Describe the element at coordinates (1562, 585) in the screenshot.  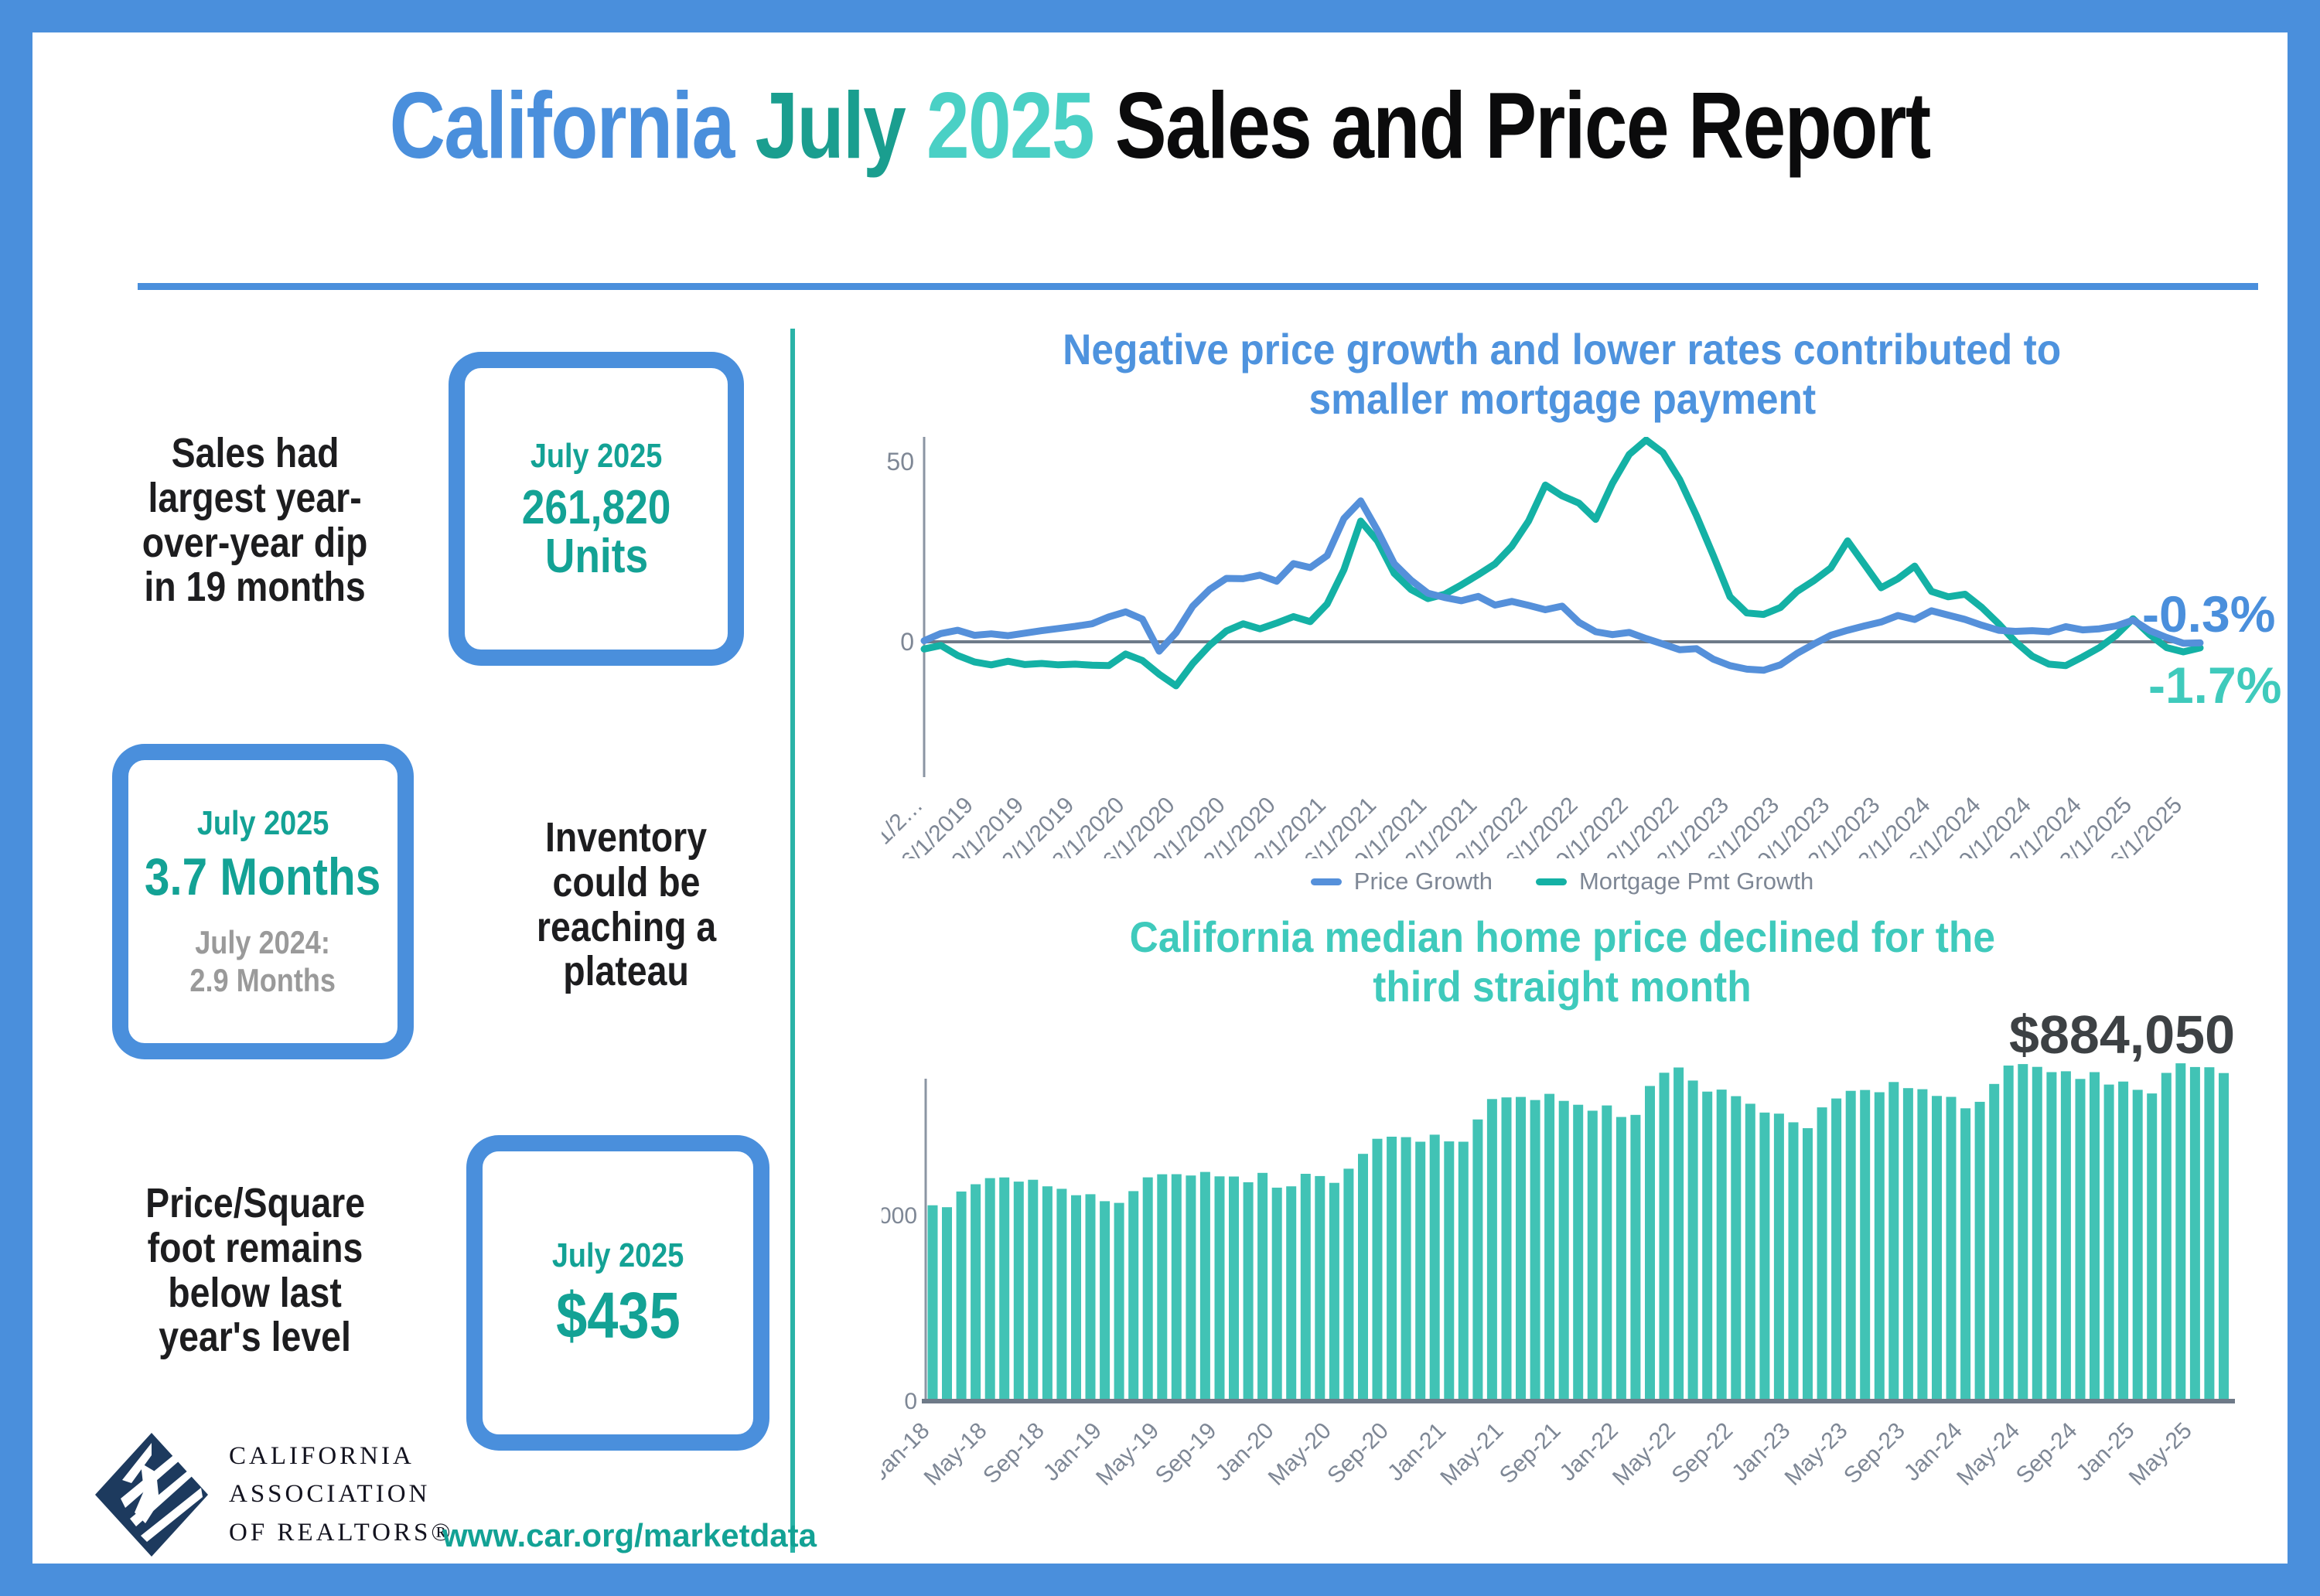
I see `price-growth-line` at that location.